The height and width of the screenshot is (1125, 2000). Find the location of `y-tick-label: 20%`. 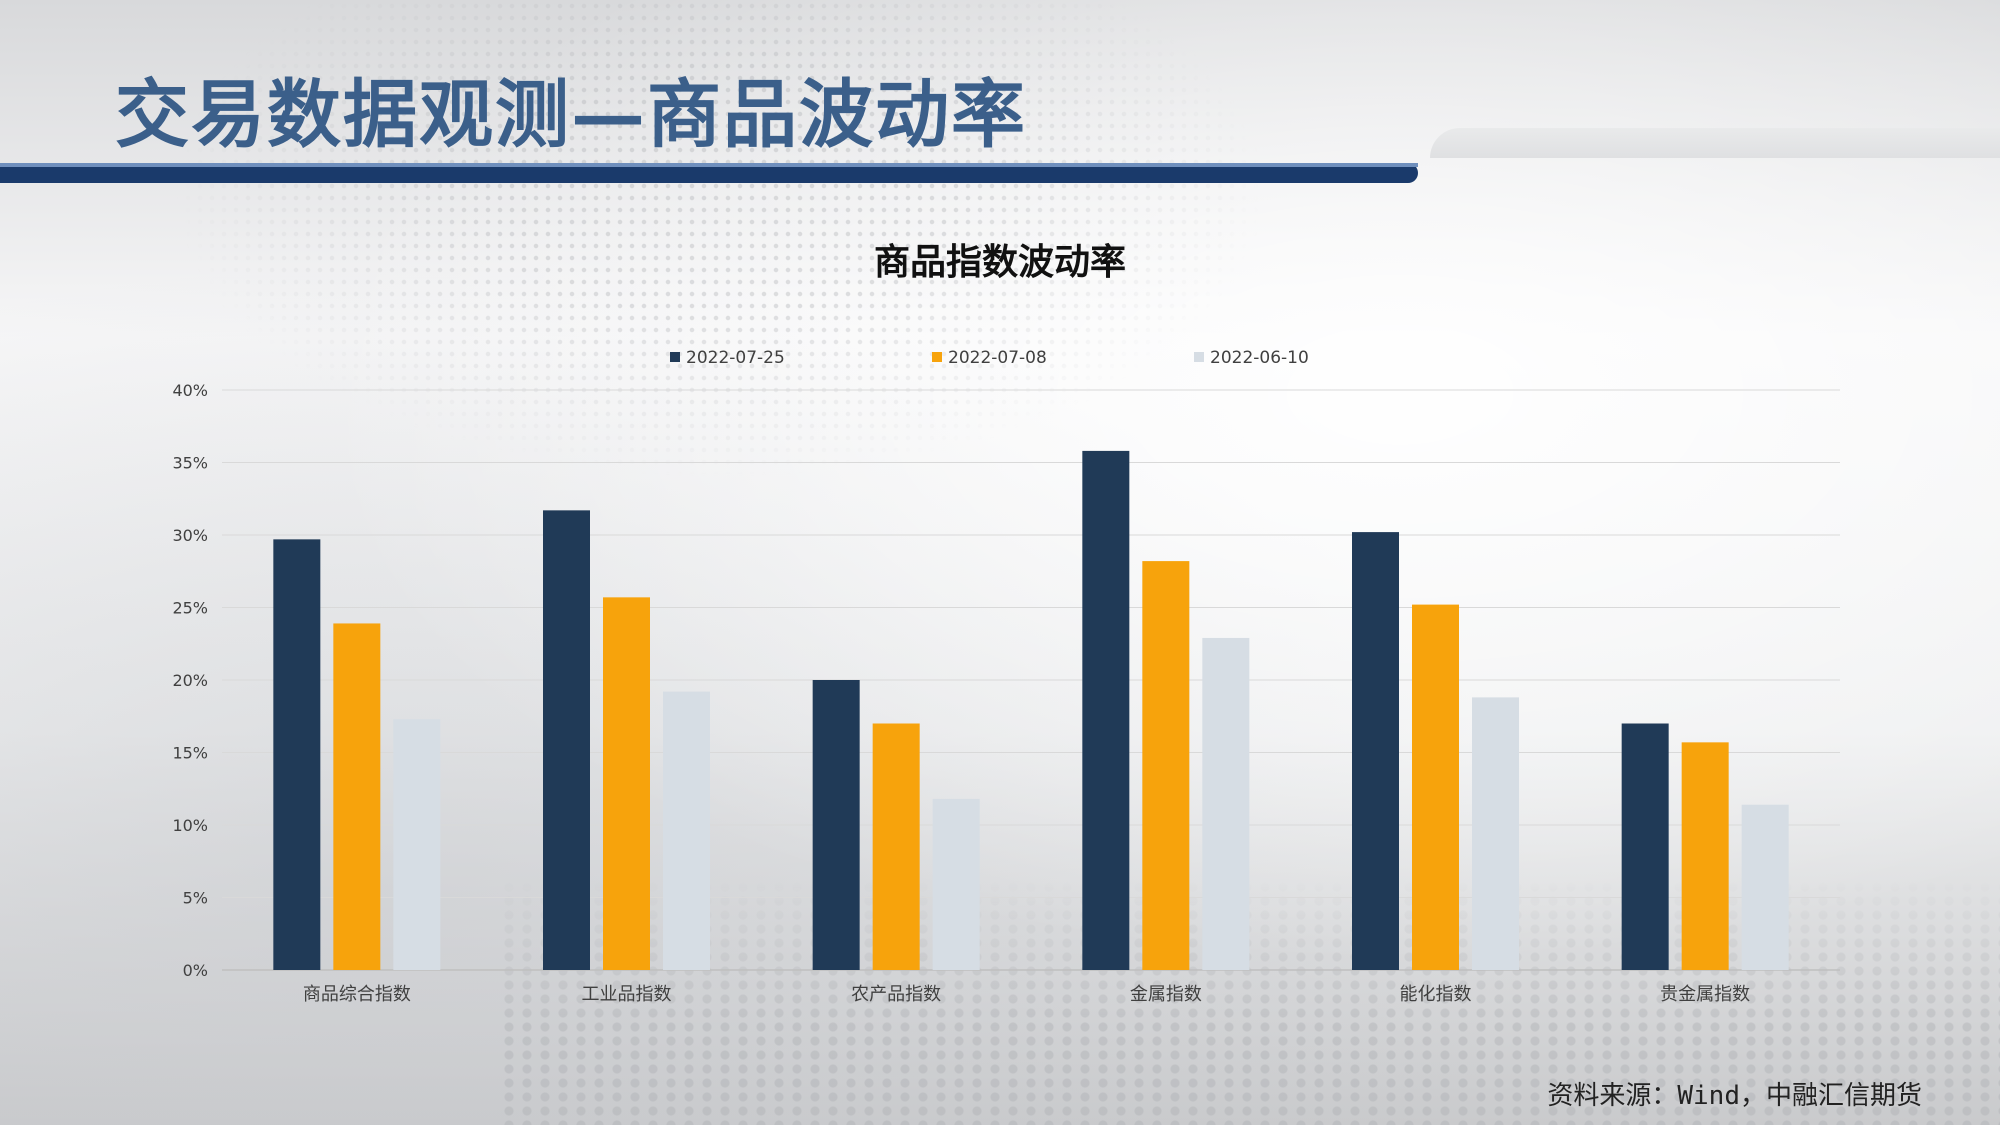

y-tick-label: 20% is located at coordinates (190, 680).